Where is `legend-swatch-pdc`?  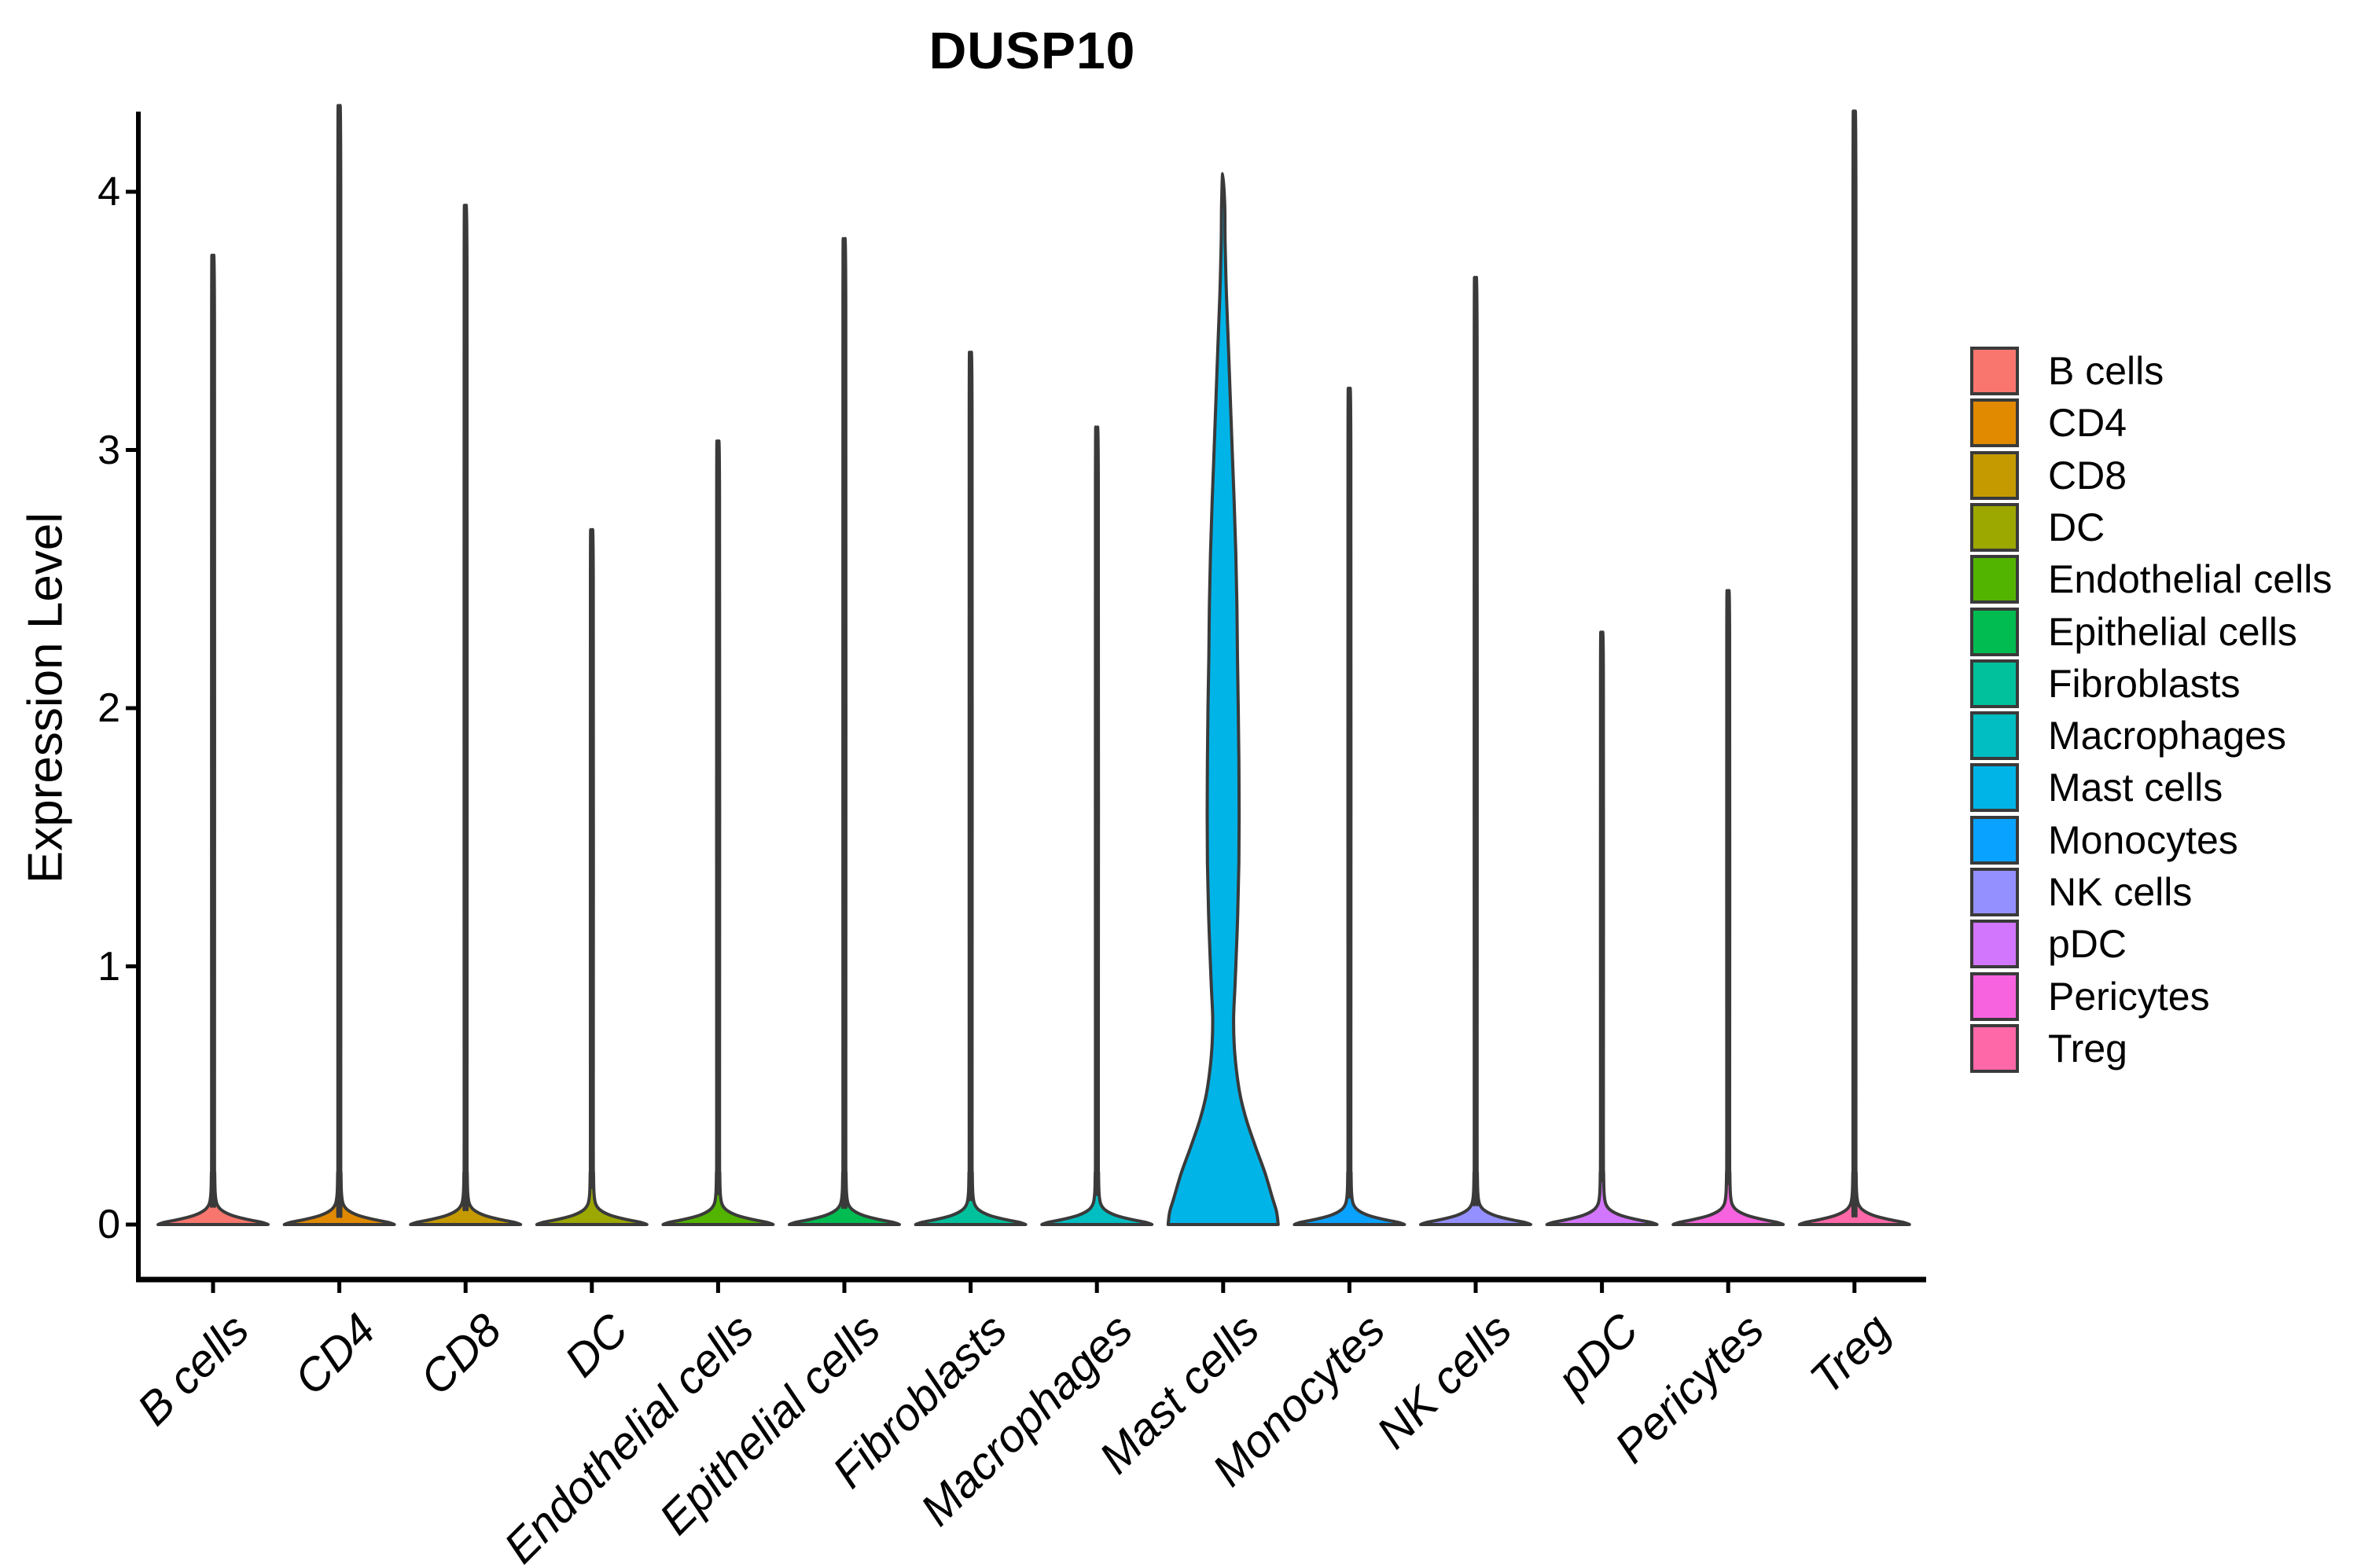 legend-swatch-pdc is located at coordinates (1994, 944).